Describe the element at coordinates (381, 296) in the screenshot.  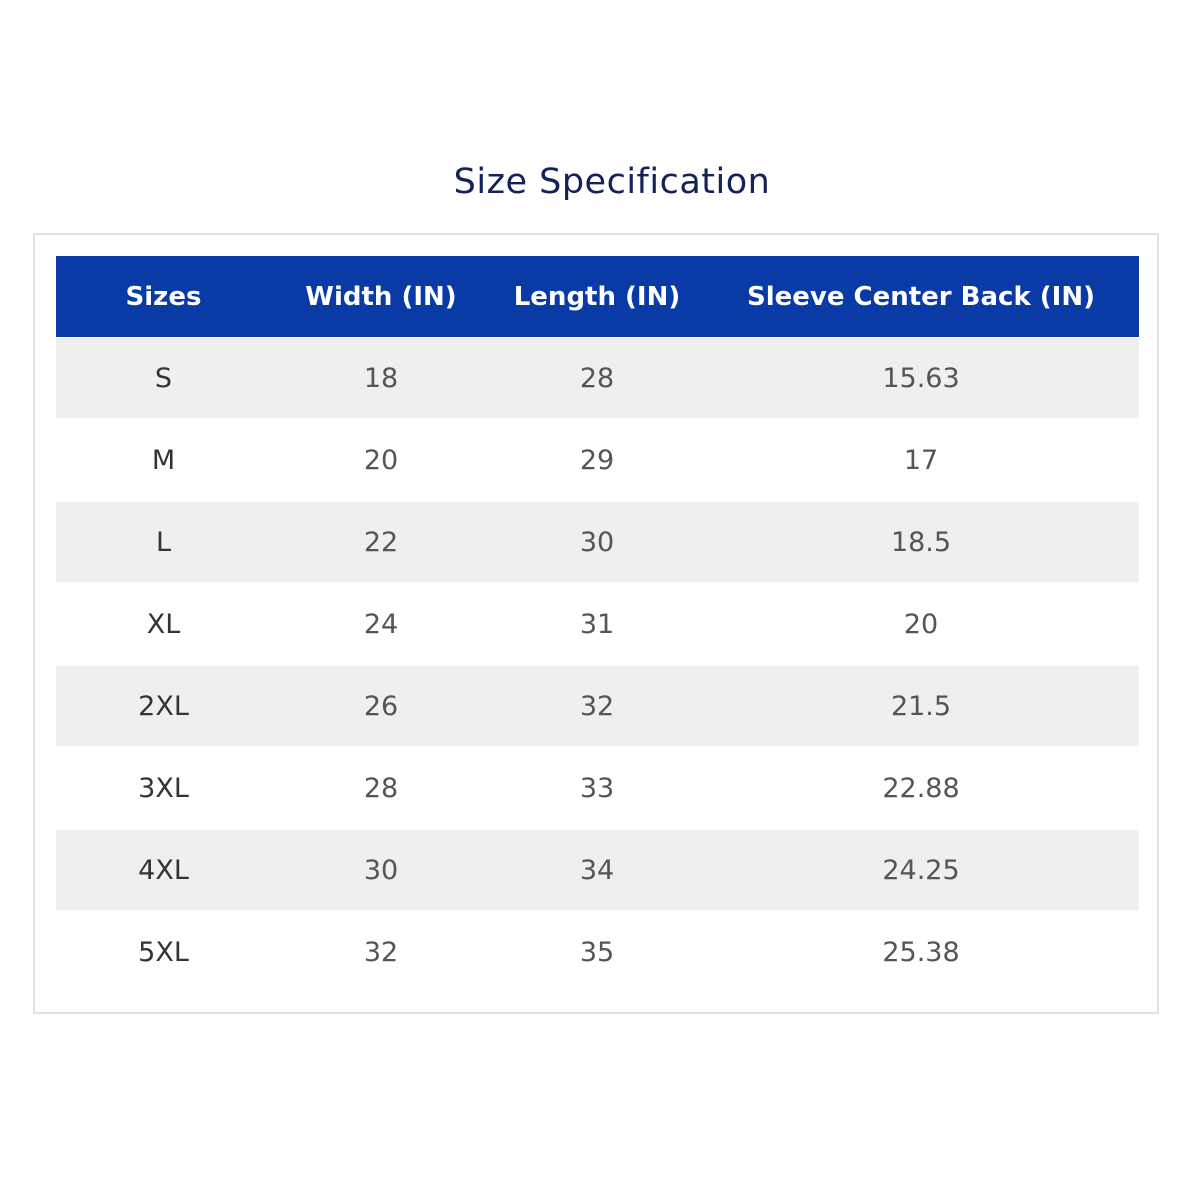
I see `header-width: Width (IN)` at that location.